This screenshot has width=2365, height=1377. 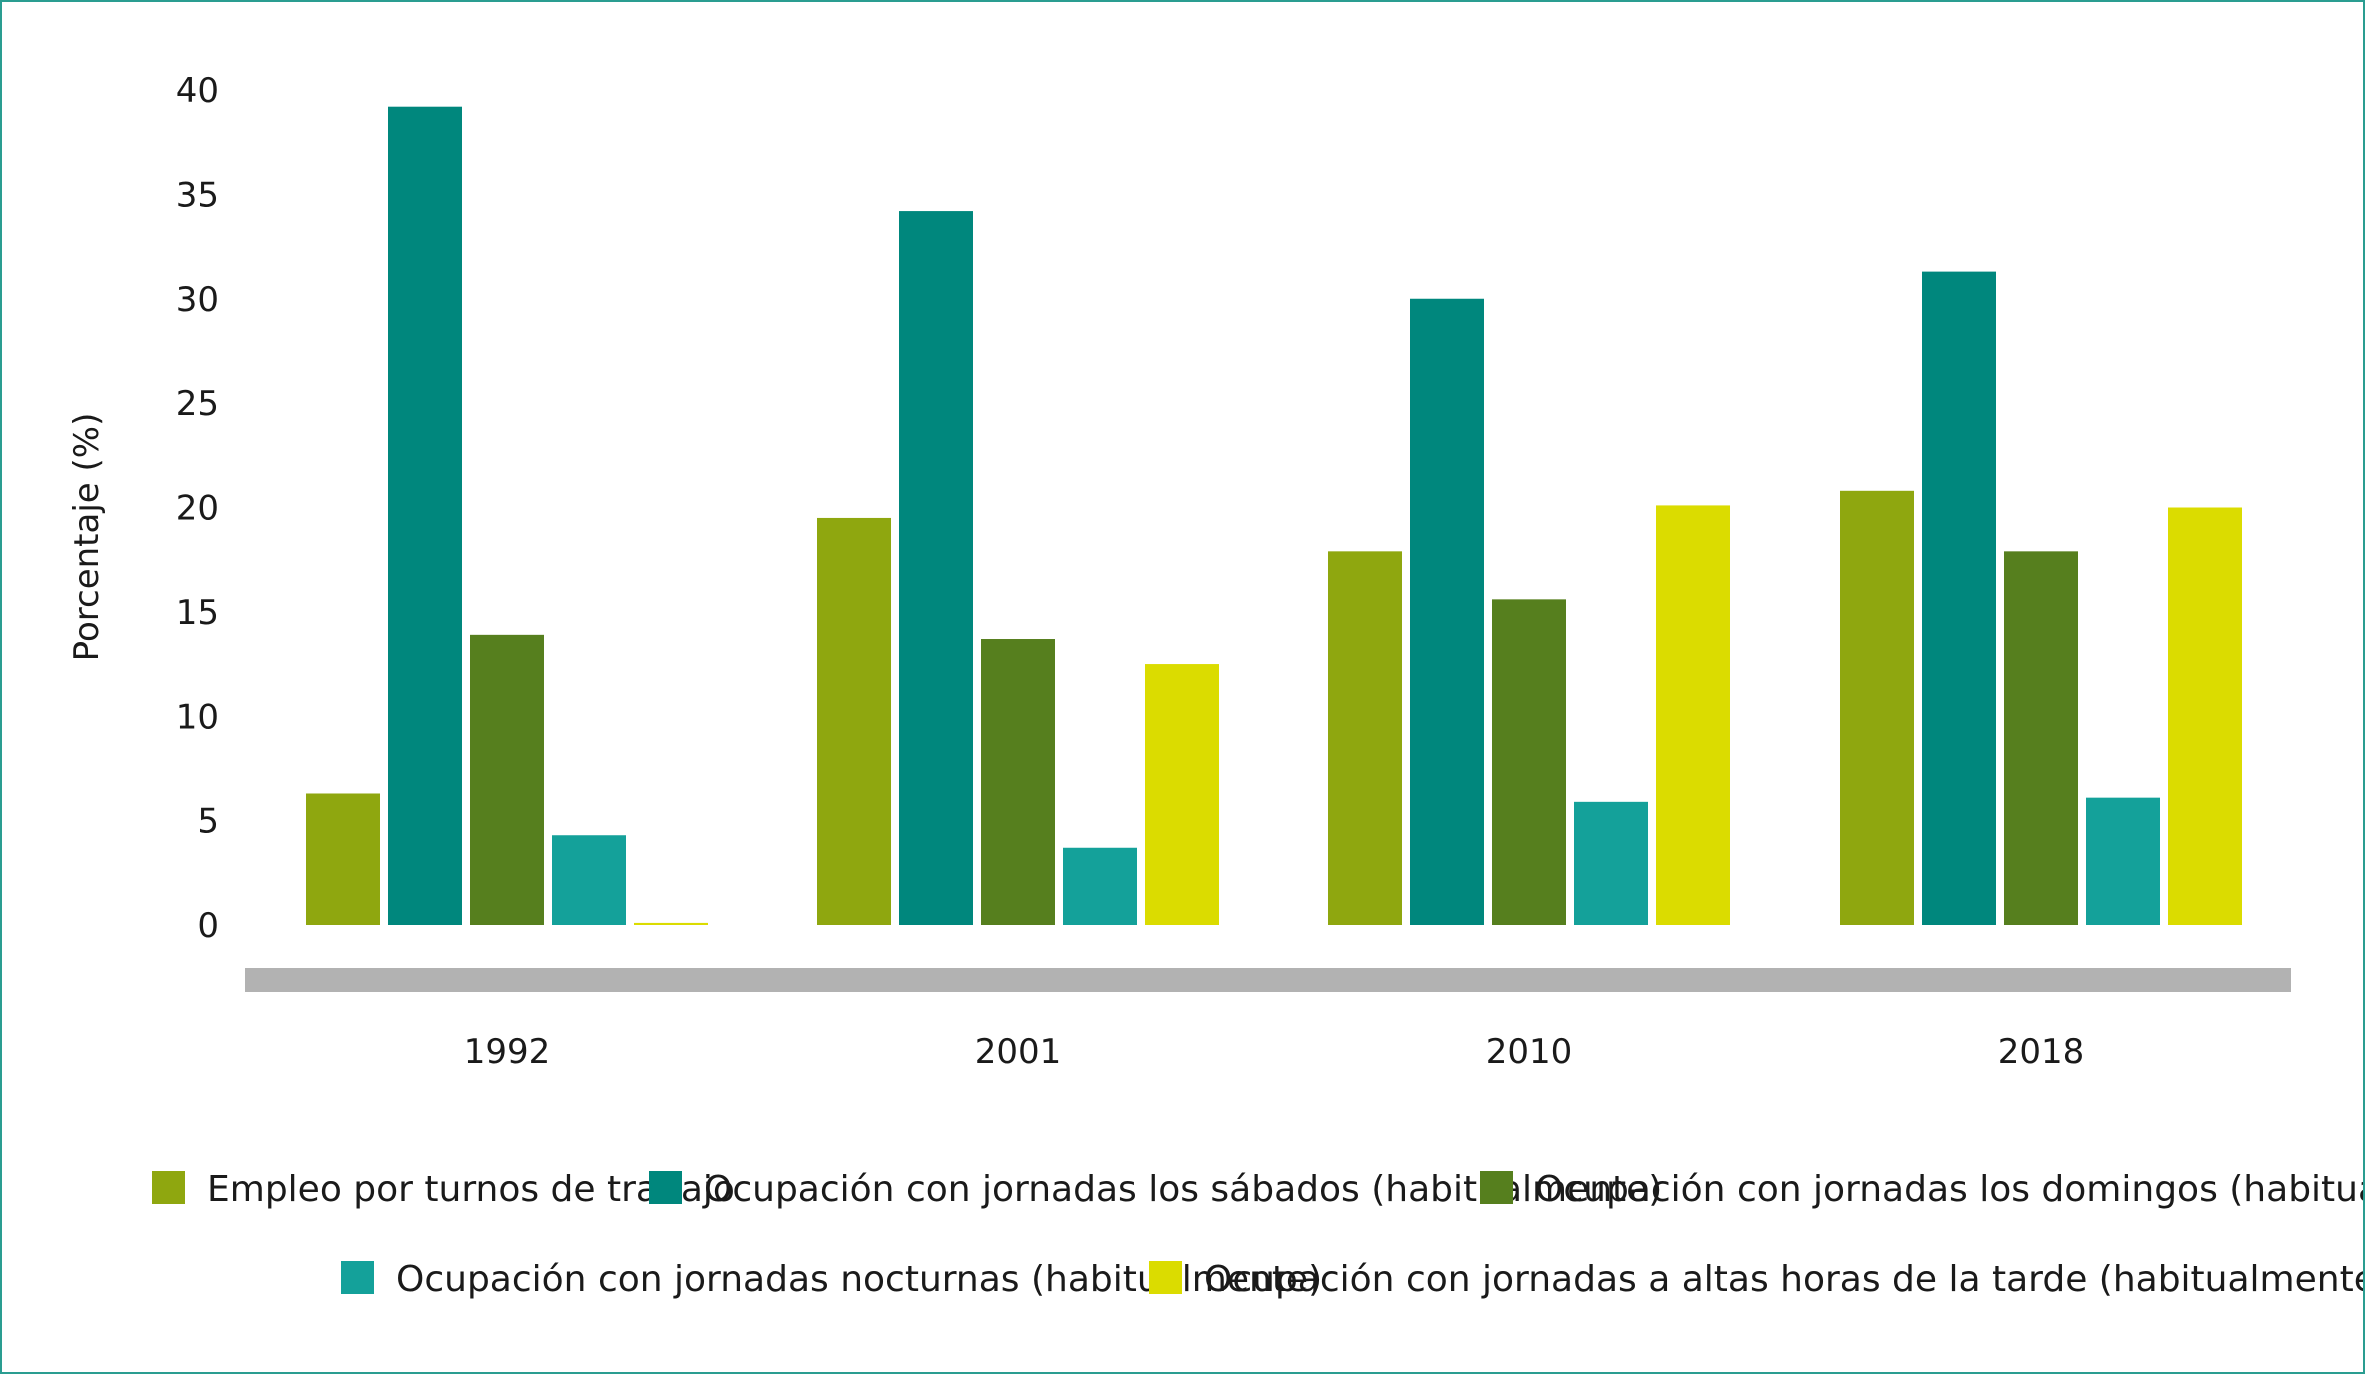 What do you see at coordinates (507, 1052) in the screenshot?
I see `x-category-label: 1992` at bounding box center [507, 1052].